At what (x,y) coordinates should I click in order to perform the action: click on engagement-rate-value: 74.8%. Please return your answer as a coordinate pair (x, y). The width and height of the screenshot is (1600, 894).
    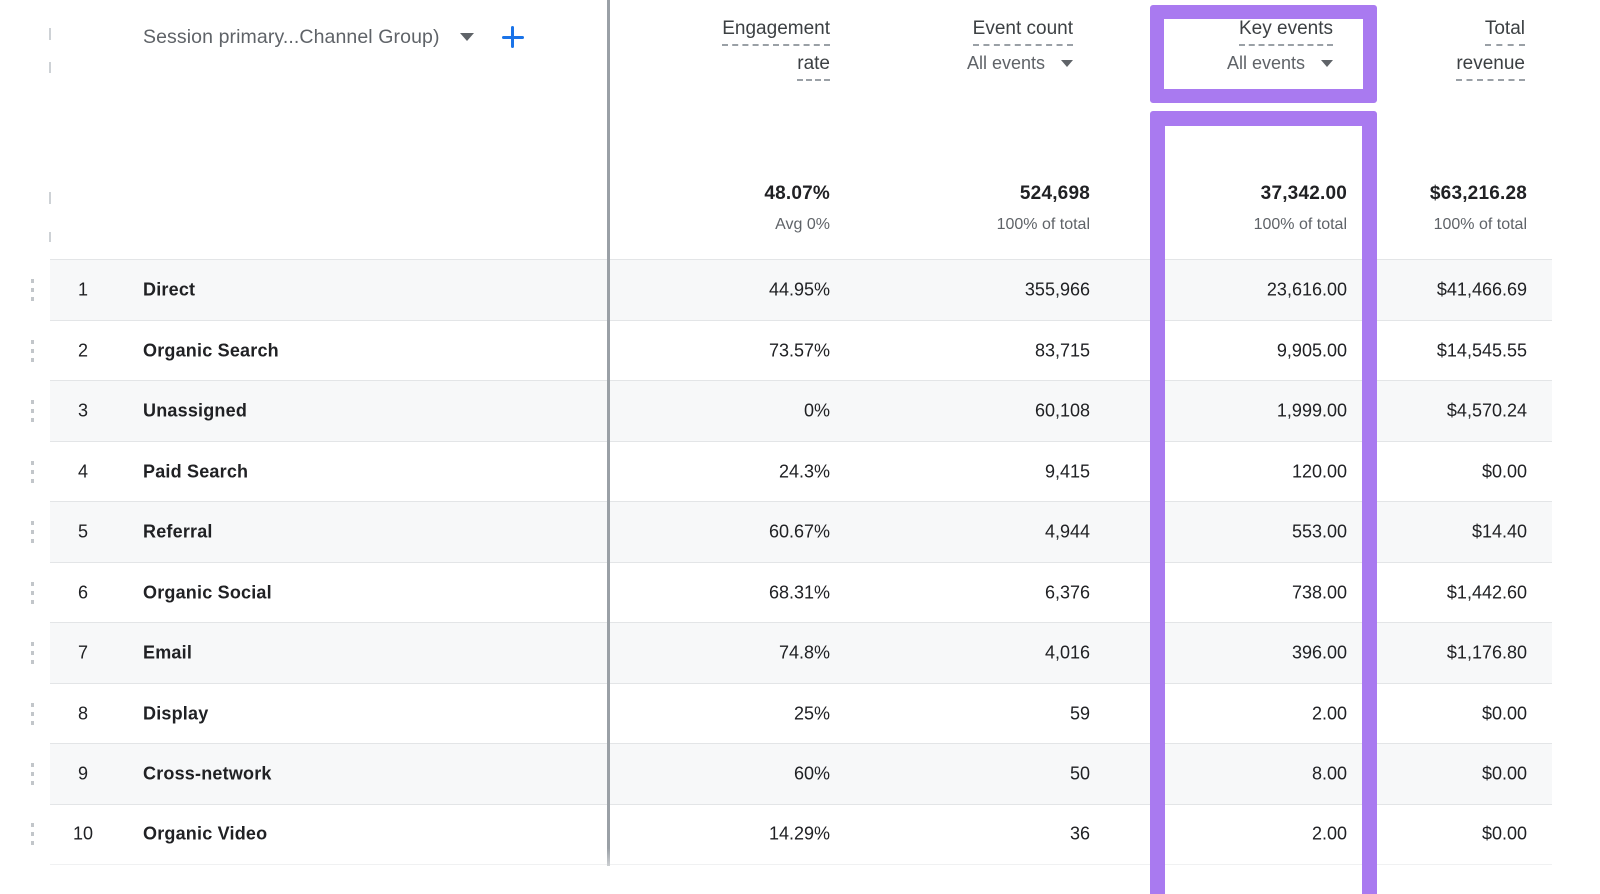
    Looking at the image, I should click on (804, 652).